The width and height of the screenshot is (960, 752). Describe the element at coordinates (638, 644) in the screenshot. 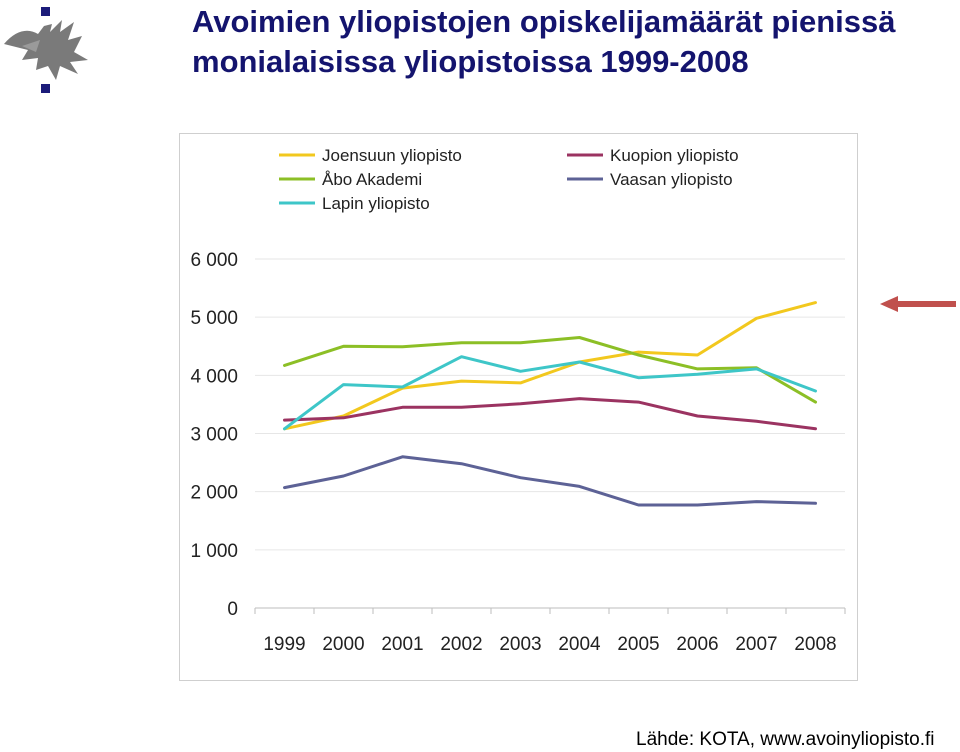

I see `x-tick-label: 2005` at that location.